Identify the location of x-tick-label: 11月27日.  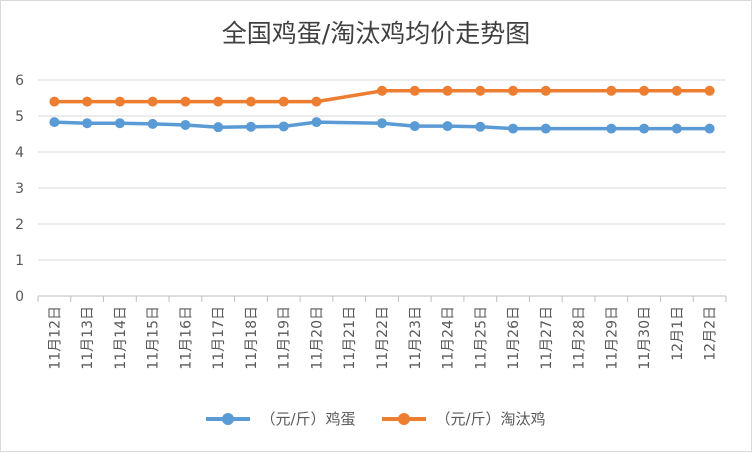
(547, 338).